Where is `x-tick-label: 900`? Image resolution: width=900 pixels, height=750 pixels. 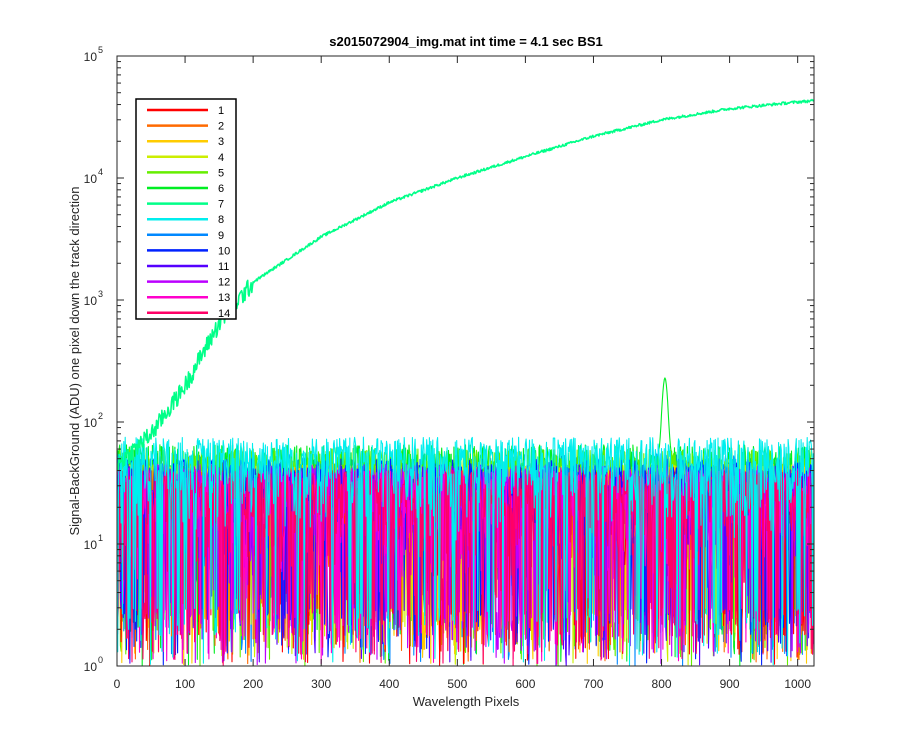
x-tick-label: 900 is located at coordinates (730, 684).